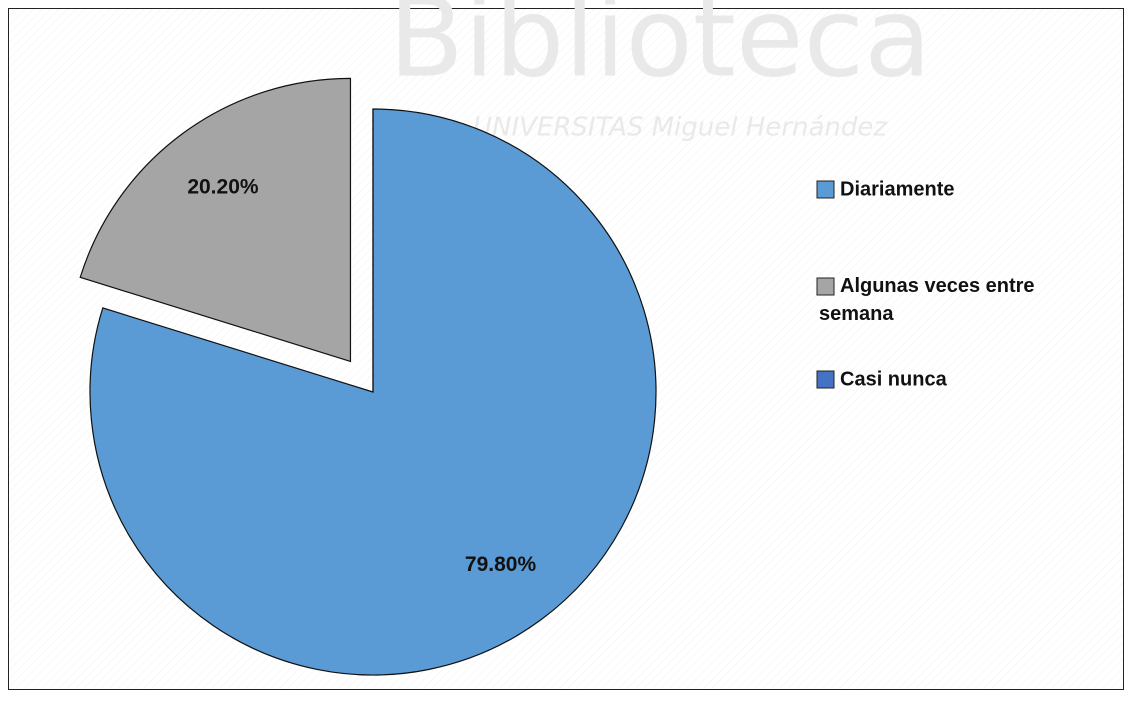  I want to click on pie-slice, so click(215, 220).